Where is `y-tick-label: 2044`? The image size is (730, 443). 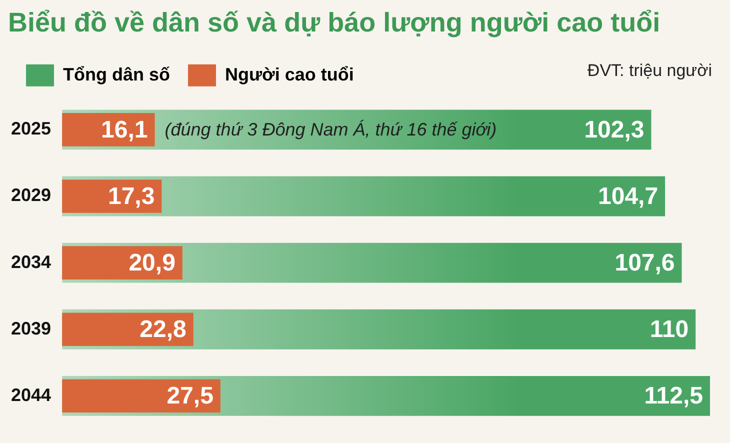 y-tick-label: 2044 is located at coordinates (31, 394).